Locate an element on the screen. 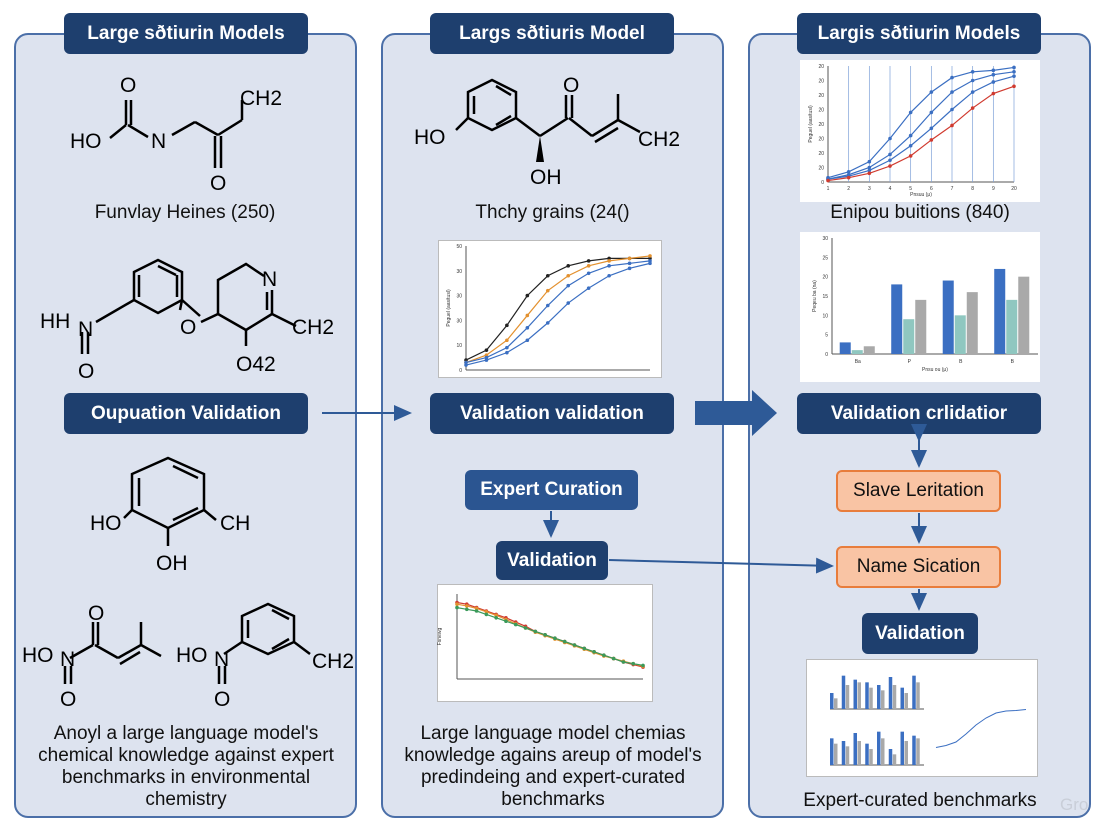 The image size is (1104, 832). x-tick-label: 4 is located at coordinates (890, 189).